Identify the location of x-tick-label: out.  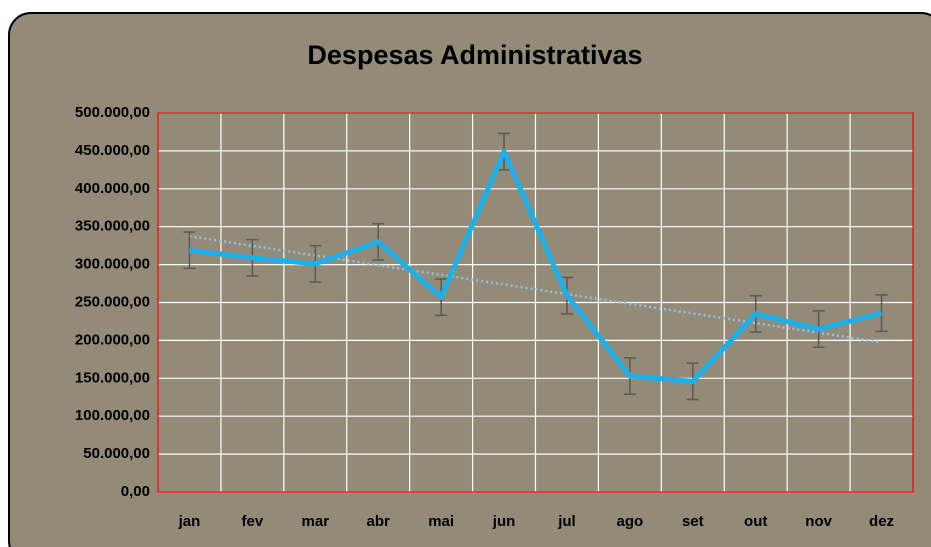
(755, 521).